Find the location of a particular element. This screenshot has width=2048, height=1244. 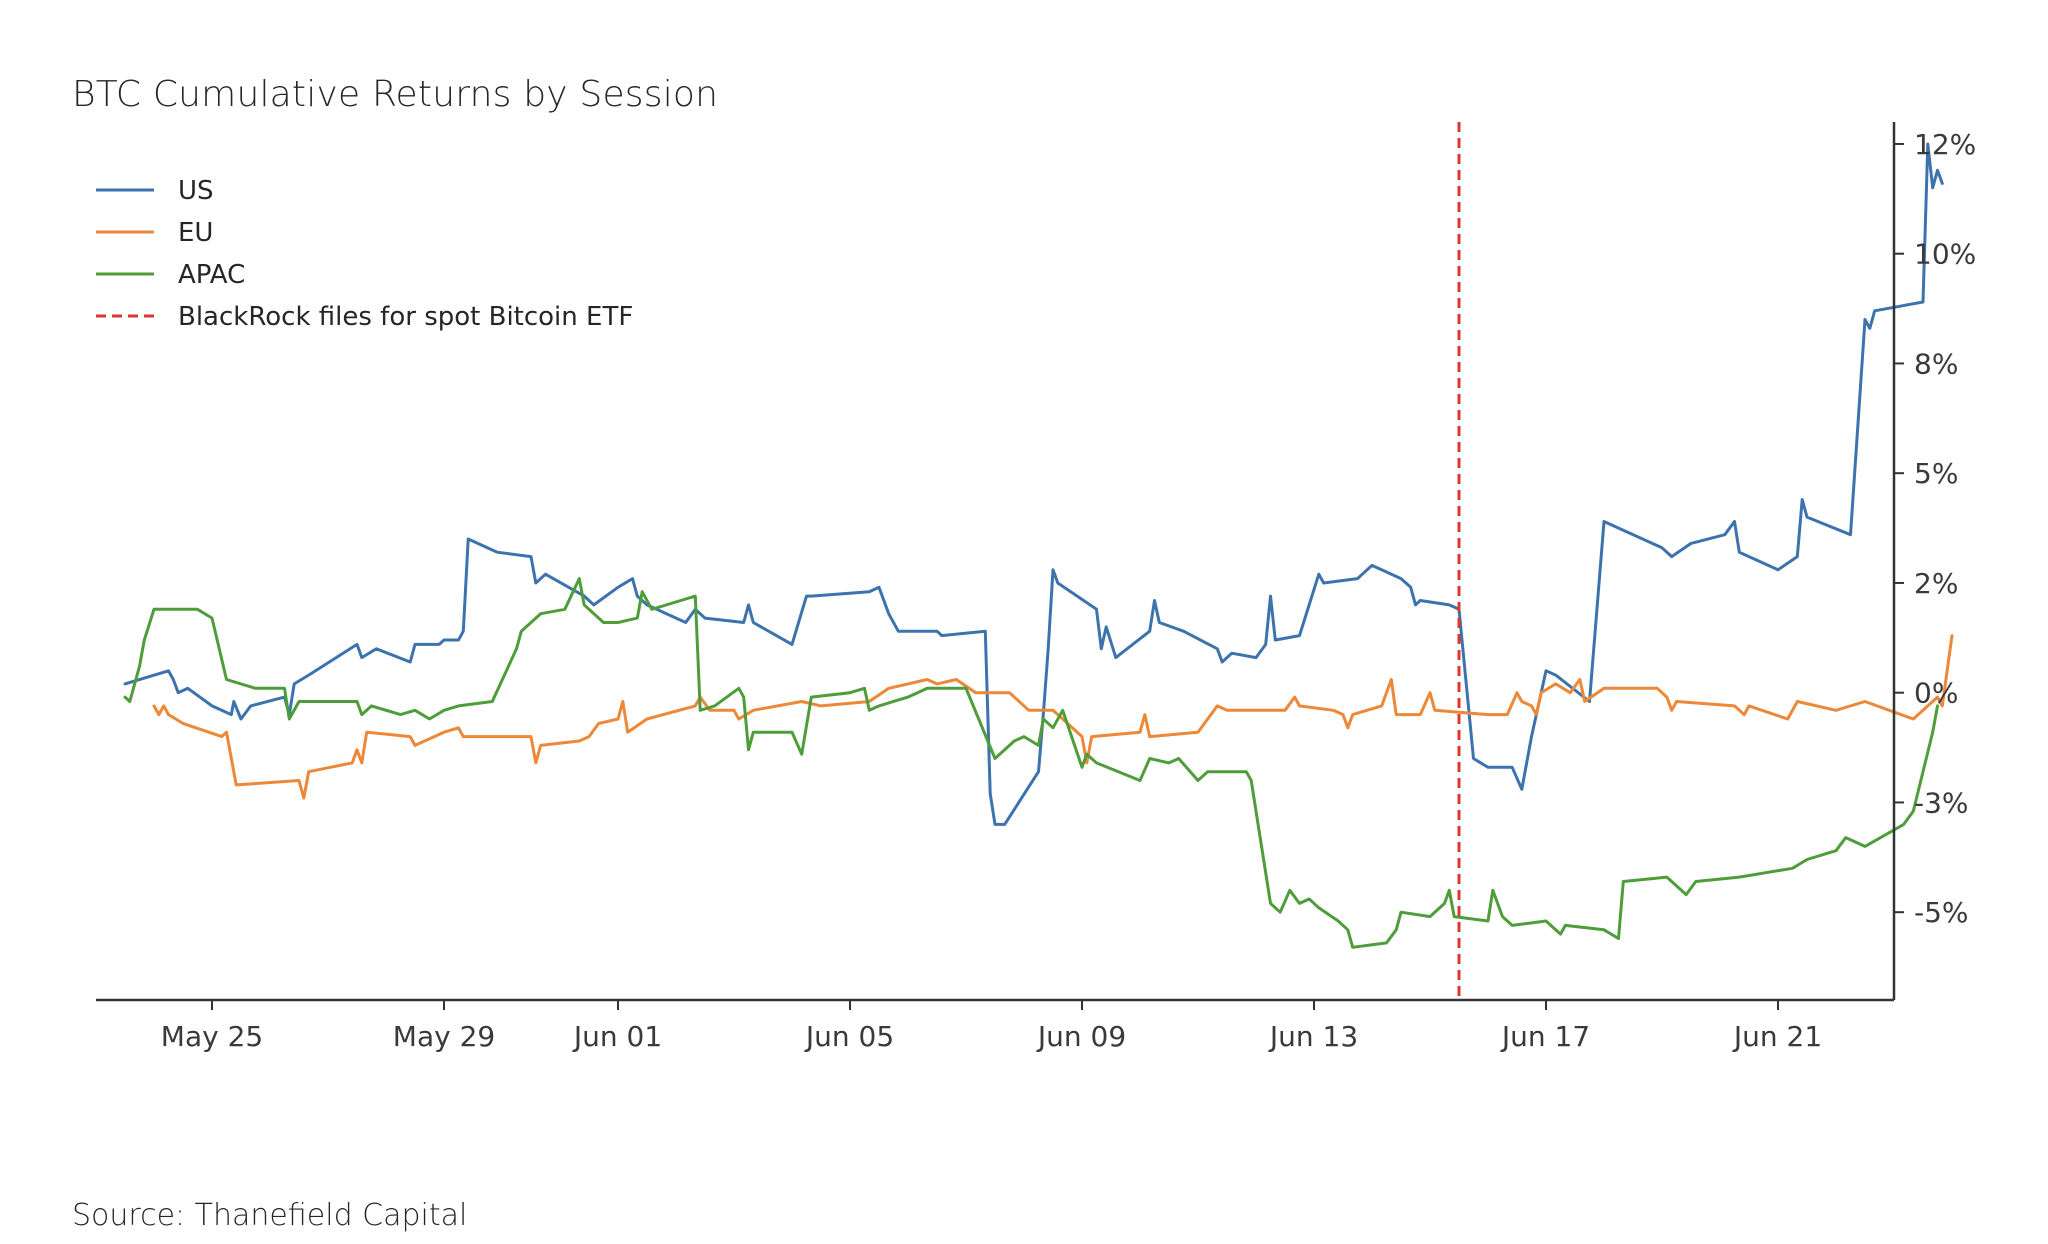

y-tick-label: -3% is located at coordinates (1941, 802).